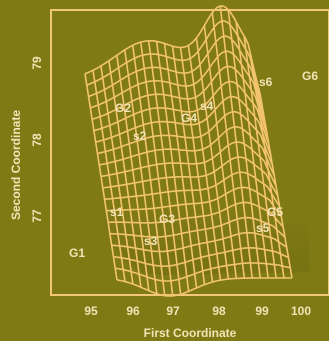 The width and height of the screenshot is (329, 341). Describe the element at coordinates (91, 311) in the screenshot. I see `x-tick-label: 95` at that location.